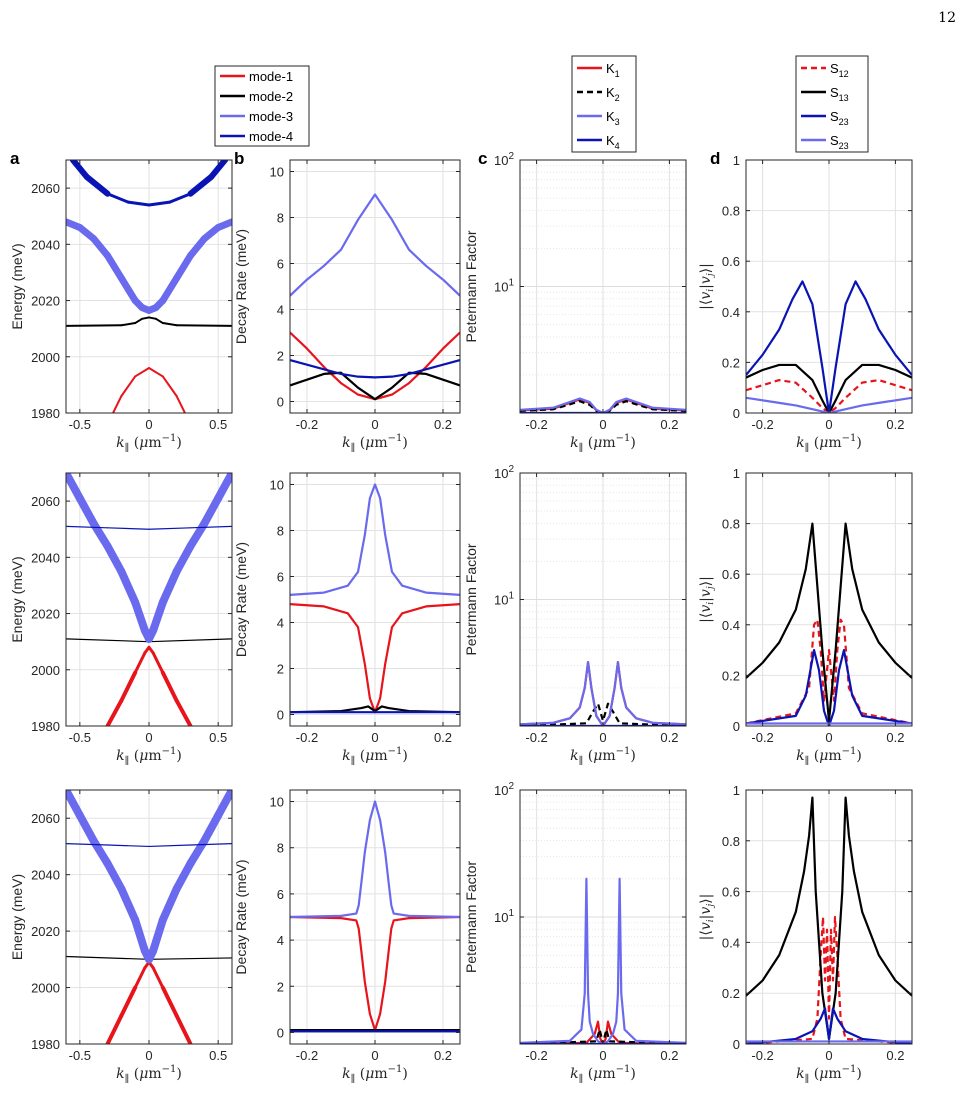 Image resolution: width=978 pixels, height=1096 pixels. What do you see at coordinates (731, 574) in the screenshot?
I see `y-tick-label: 0.6` at bounding box center [731, 574].